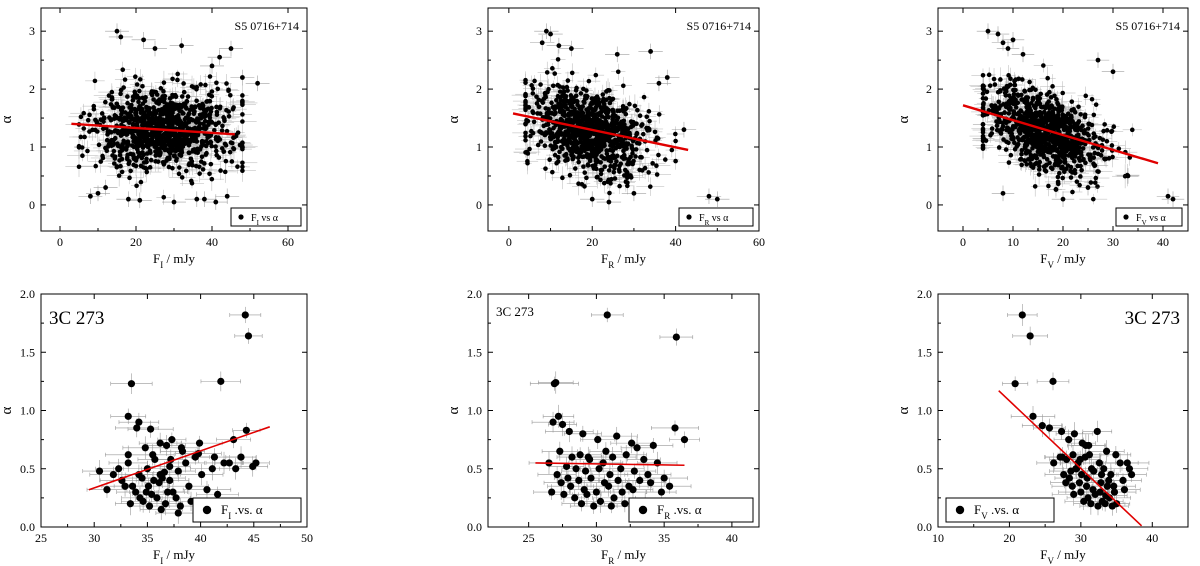  I want to click on panel-label: S5 0716+714, so click(267, 26).